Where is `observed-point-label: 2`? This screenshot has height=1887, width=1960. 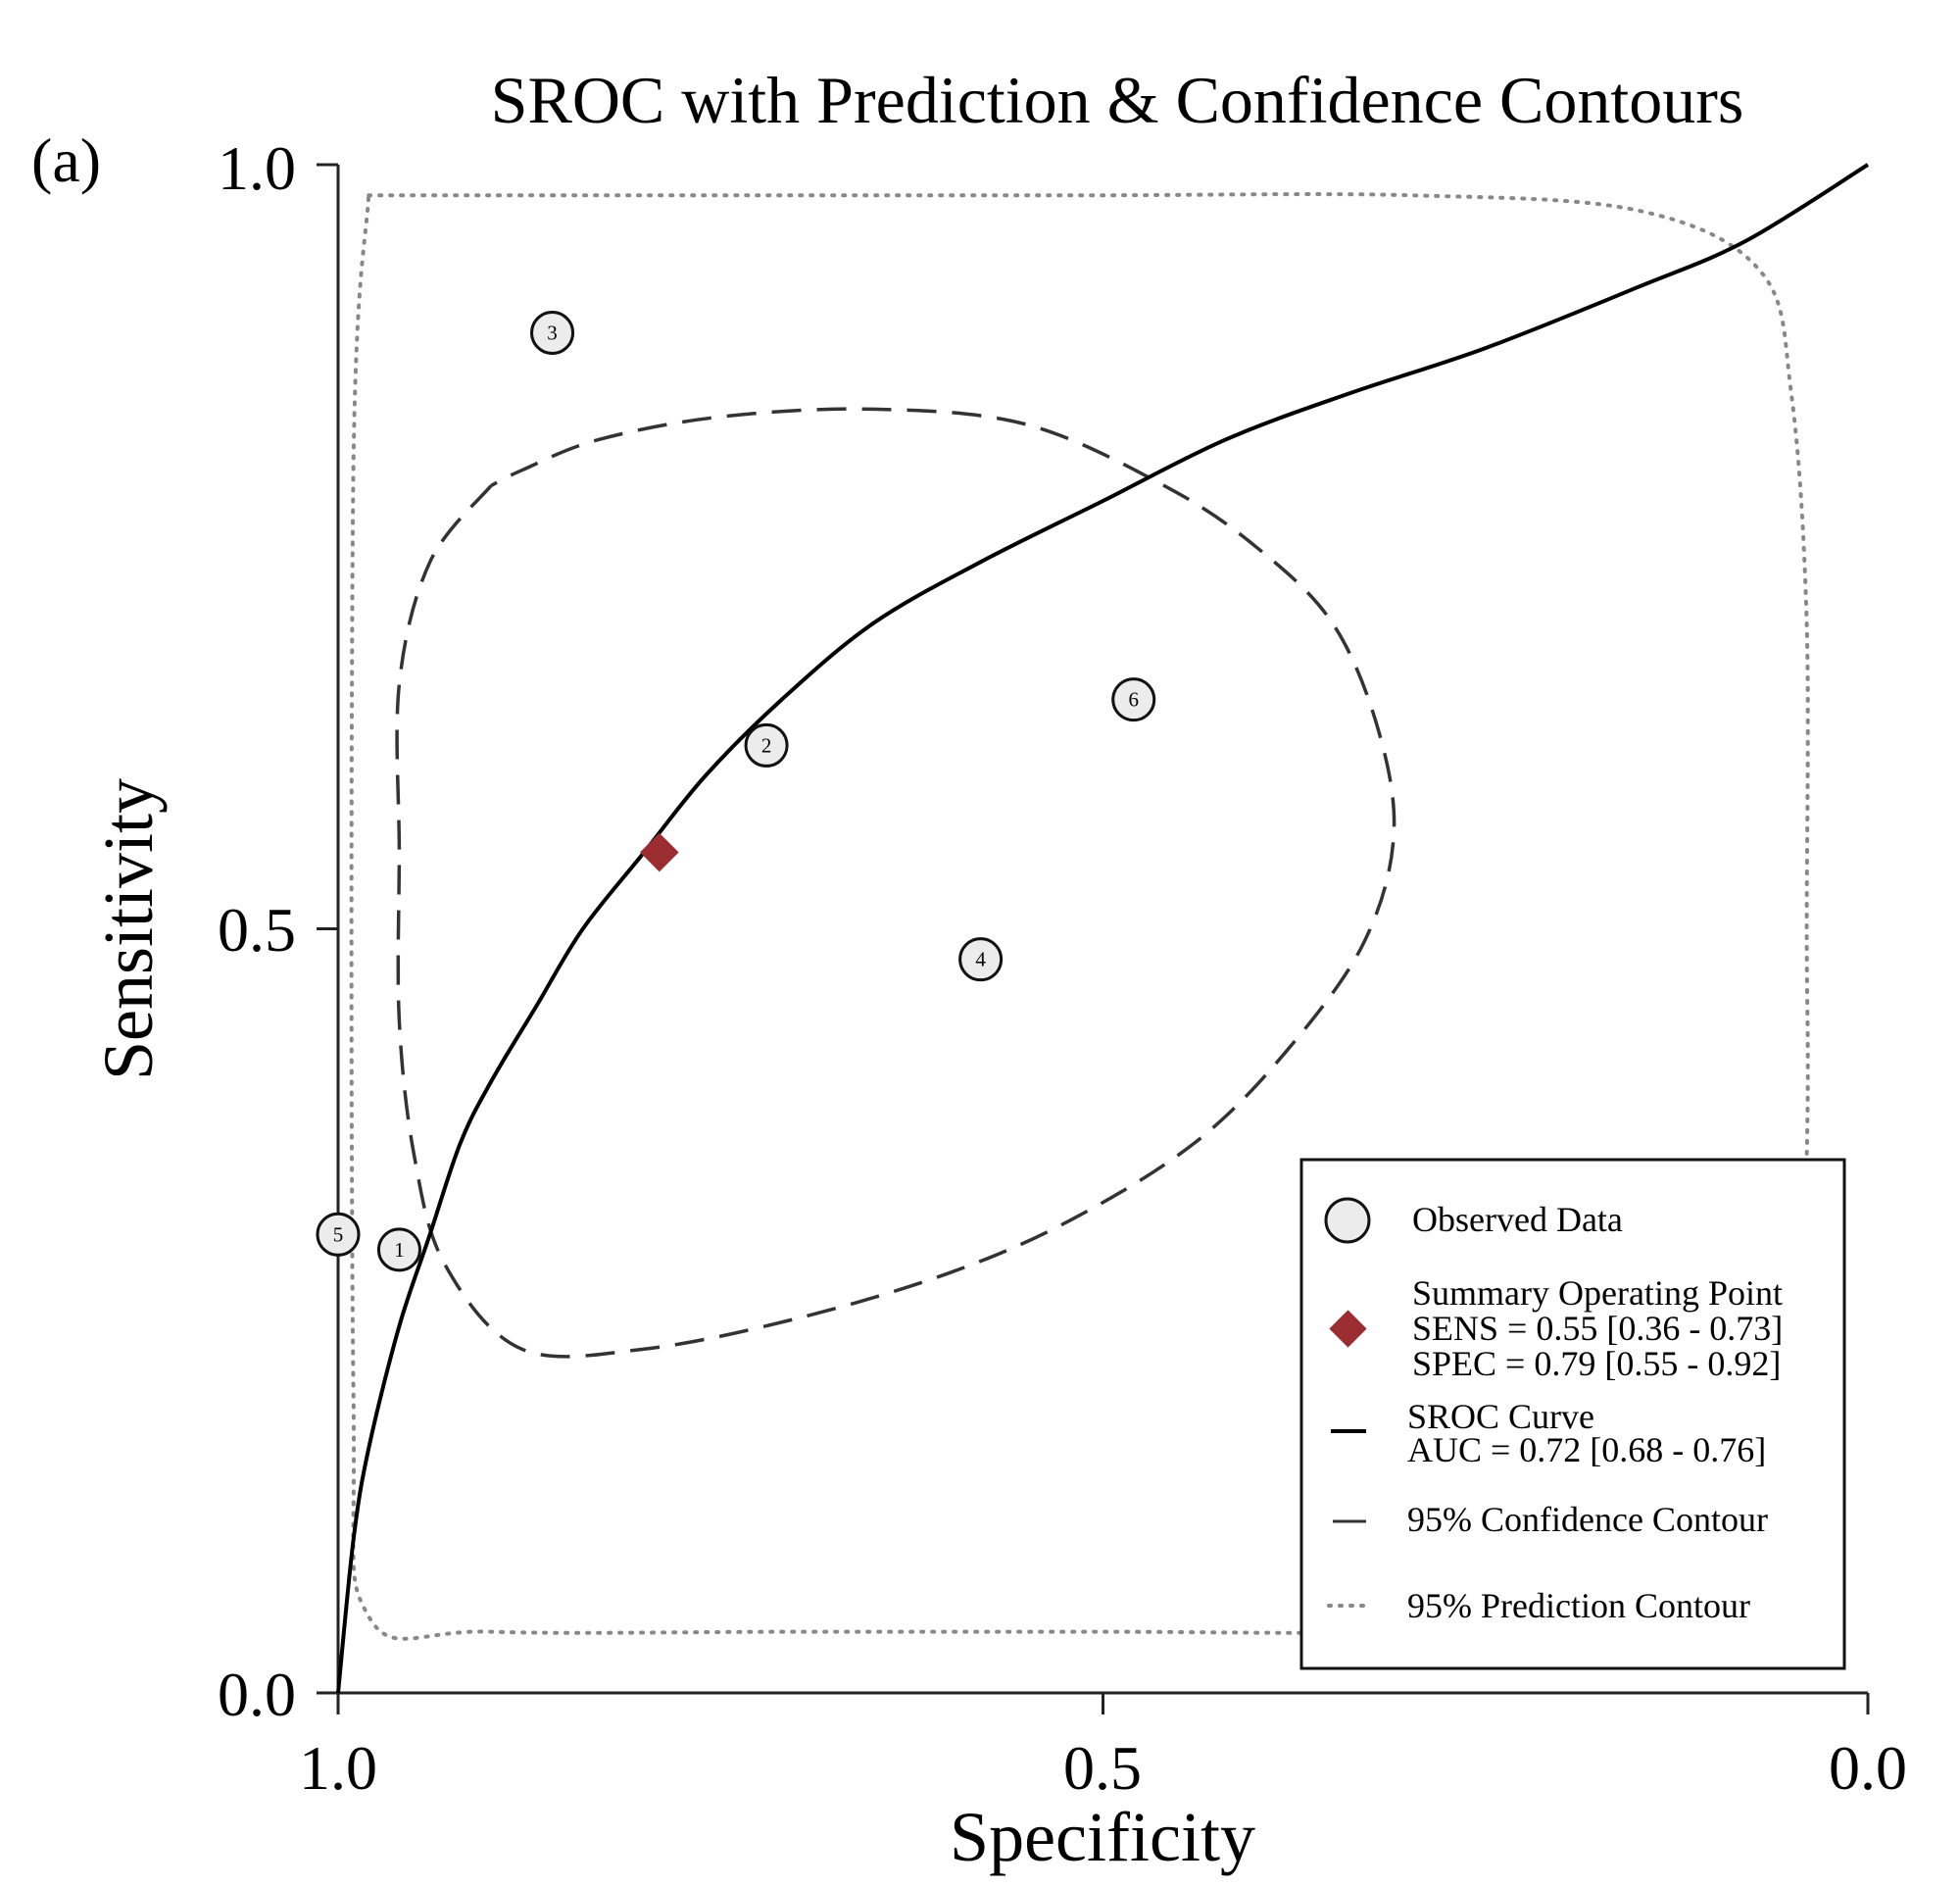 observed-point-label: 2 is located at coordinates (766, 745).